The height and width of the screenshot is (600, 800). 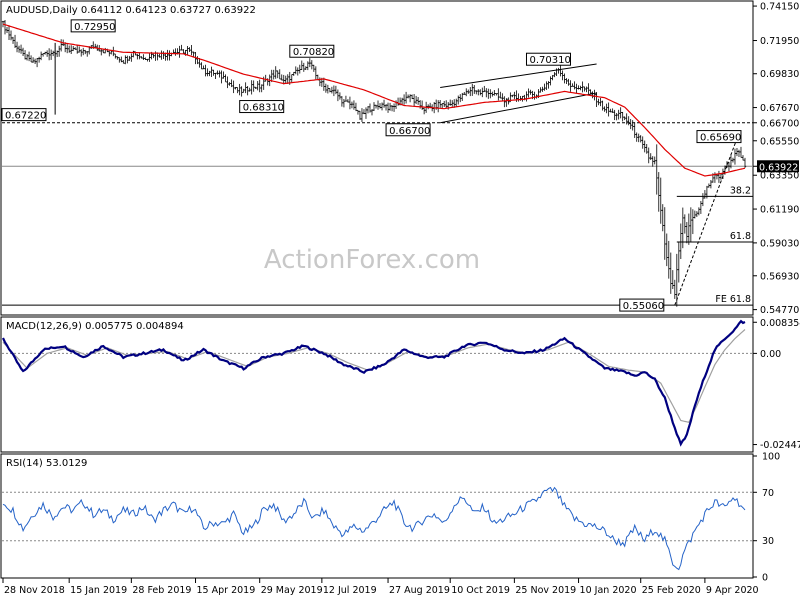 What do you see at coordinates (779, 310) in the screenshot?
I see `y-tick-label: 0.54770` at bounding box center [779, 310].